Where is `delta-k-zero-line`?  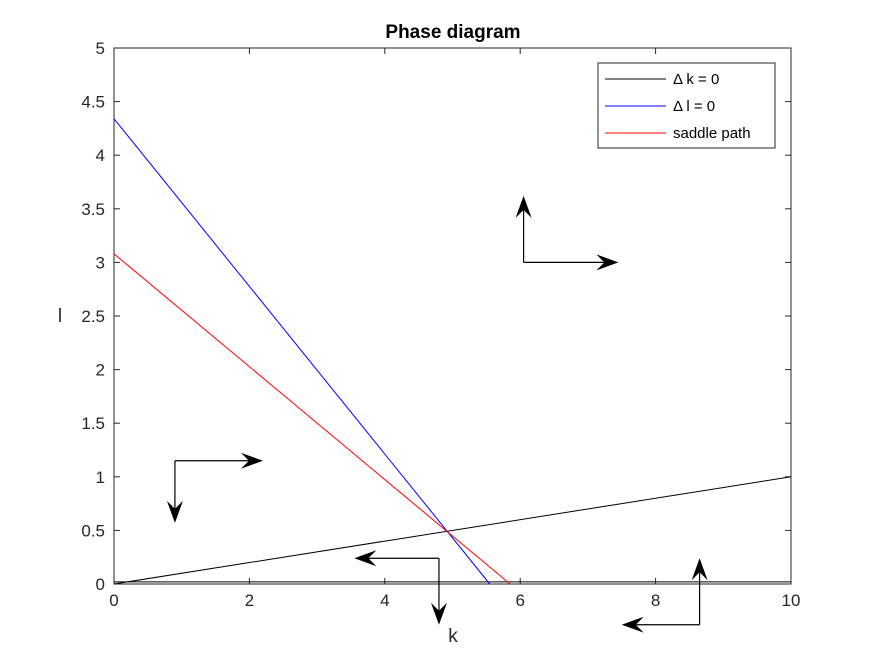 delta-k-zero-line is located at coordinates (452, 530).